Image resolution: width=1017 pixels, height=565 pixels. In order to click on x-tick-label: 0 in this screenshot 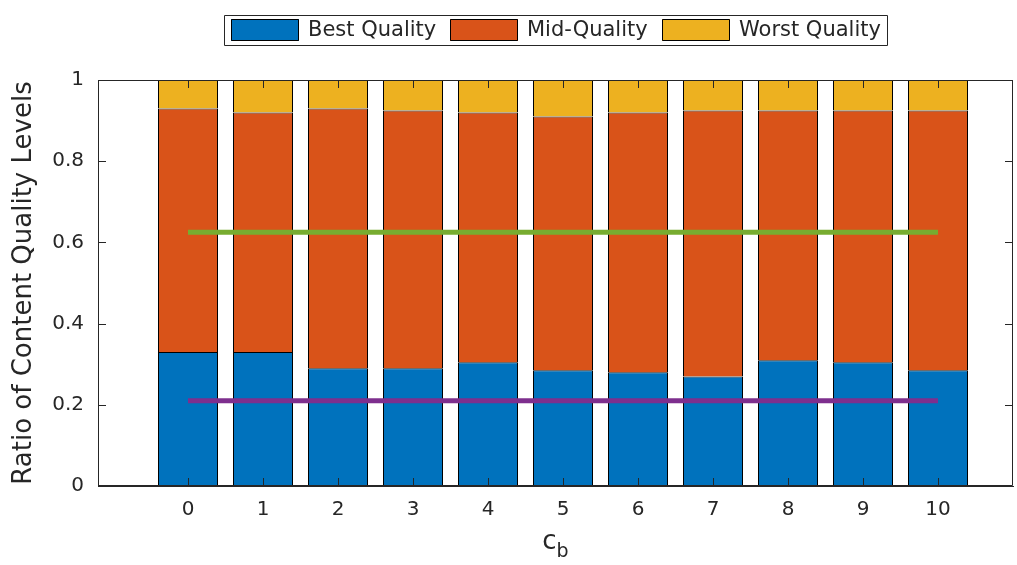, I will do `click(188, 508)`.